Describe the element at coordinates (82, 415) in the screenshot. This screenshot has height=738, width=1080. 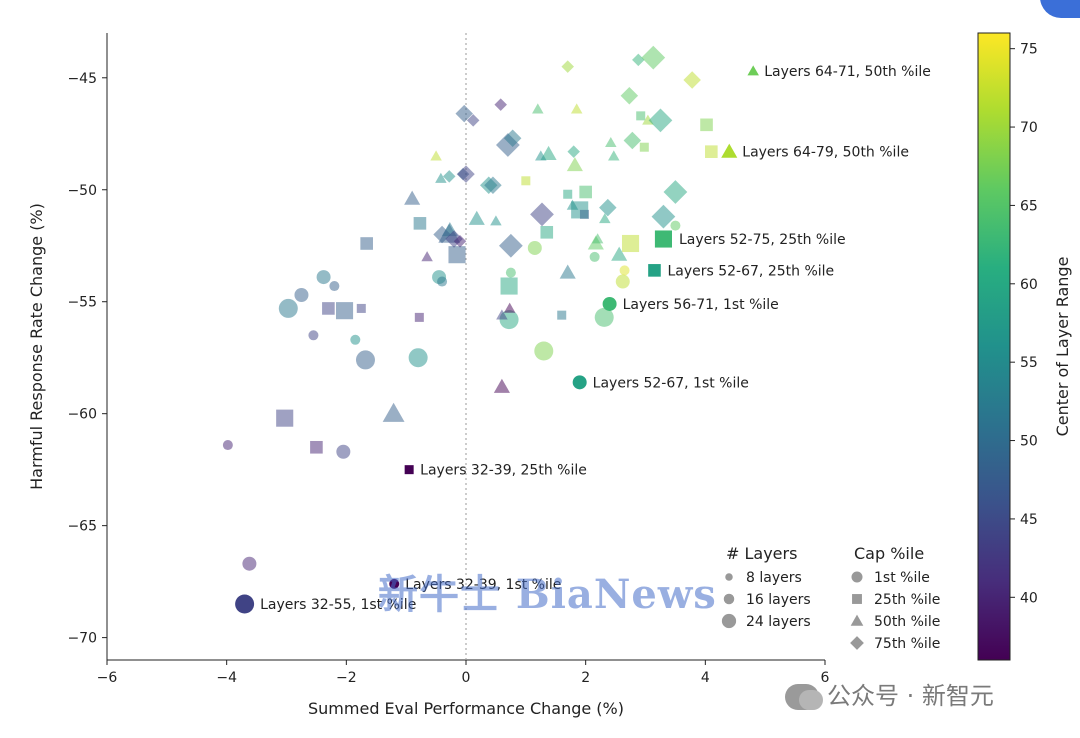
I see `y-tick-label: −60` at that location.